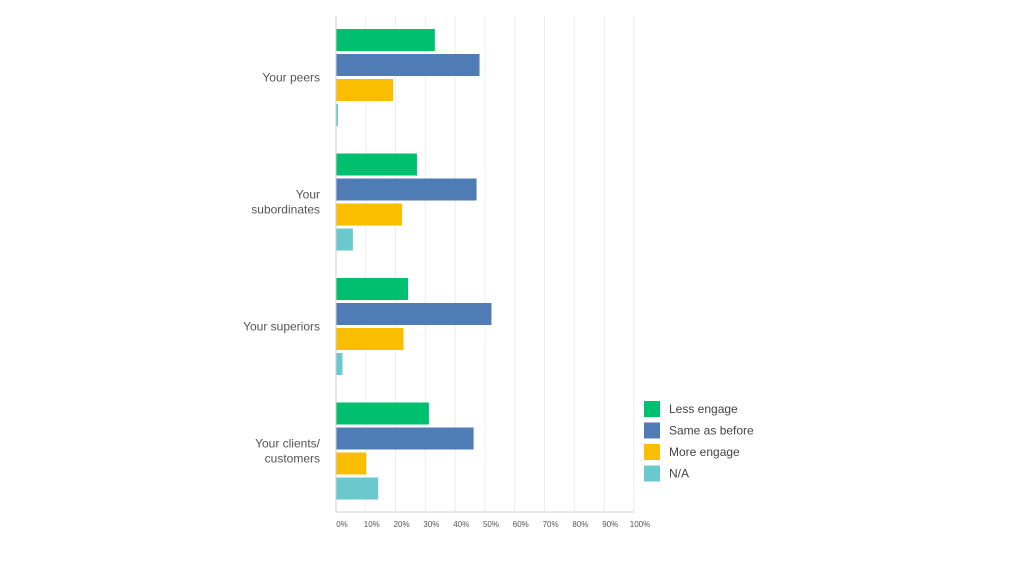  Describe the element at coordinates (580, 524) in the screenshot. I see `x-tick-label: 80%` at that location.